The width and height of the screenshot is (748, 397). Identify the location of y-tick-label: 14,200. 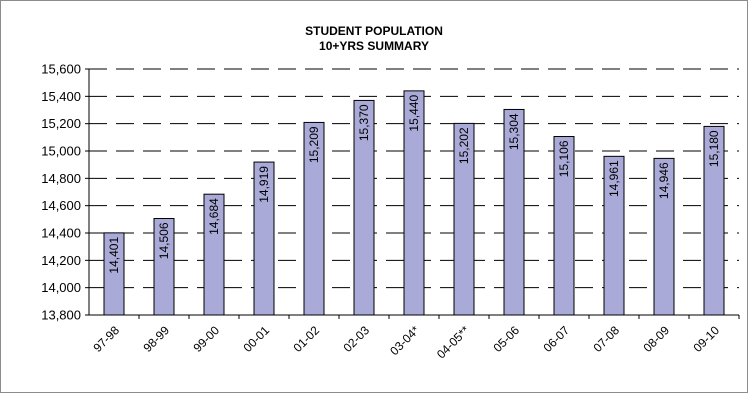
(61, 260).